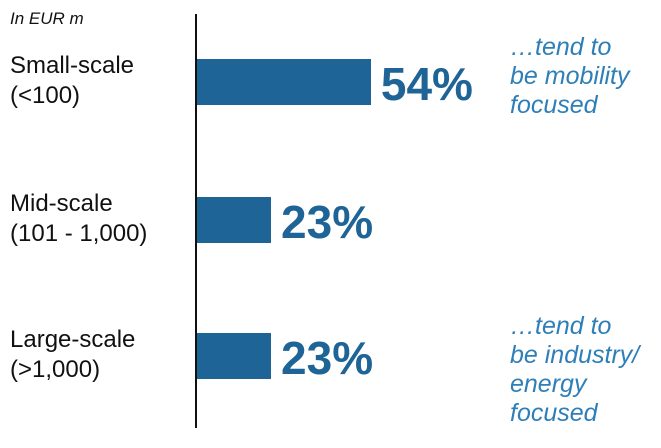  What do you see at coordinates (72, 65) in the screenshot?
I see `category-label-line: Small-scale` at bounding box center [72, 65].